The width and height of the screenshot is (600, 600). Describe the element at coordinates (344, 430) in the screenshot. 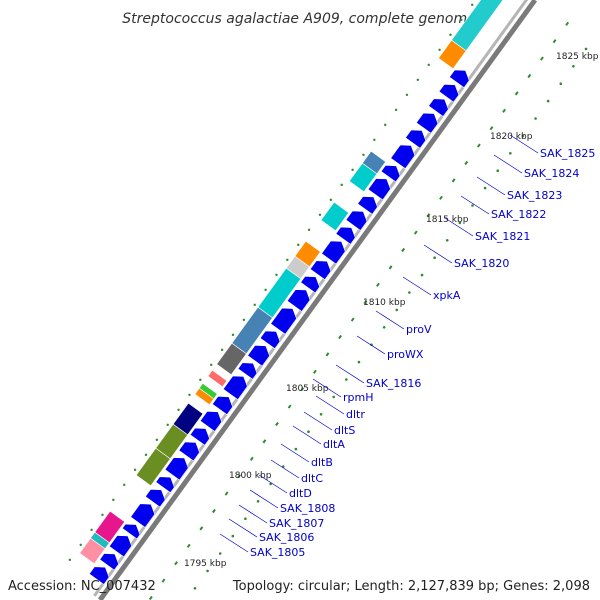

I see `gene-label: dltS` at that location.